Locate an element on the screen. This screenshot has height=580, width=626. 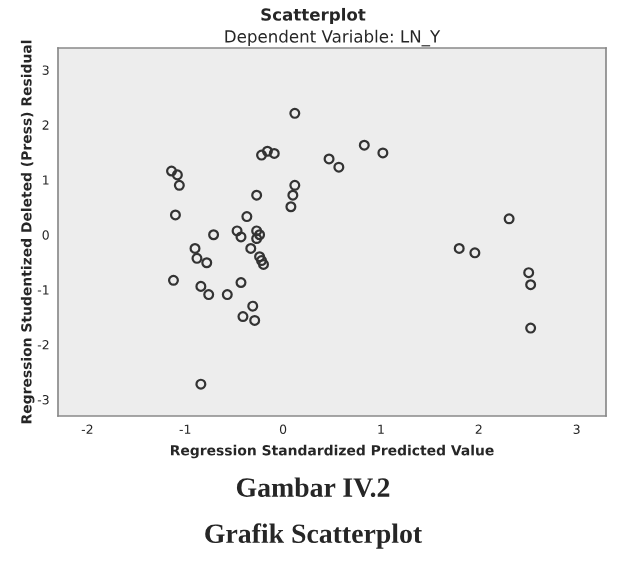
chart-subtitle: Dependent Variable: LN_Y is located at coordinates (333, 38).